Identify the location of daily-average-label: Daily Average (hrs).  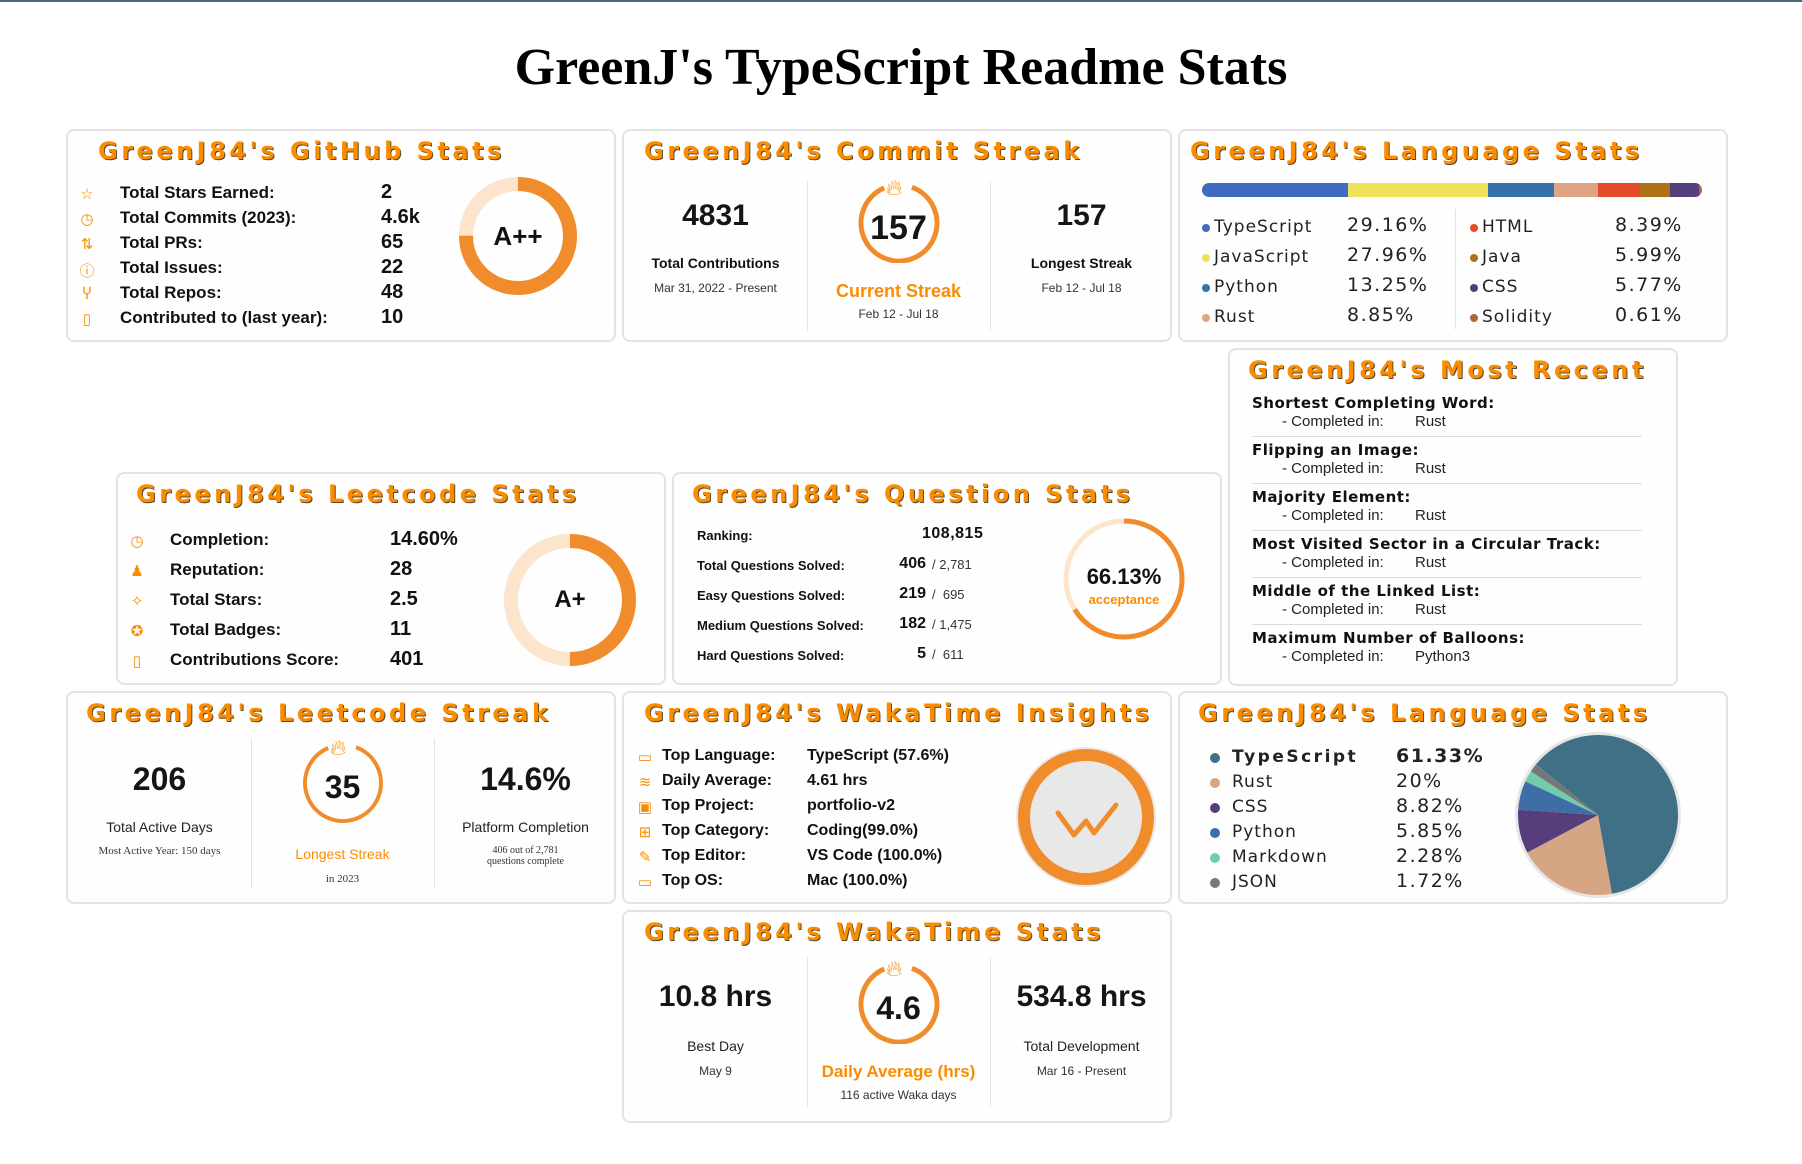
(898, 1071).